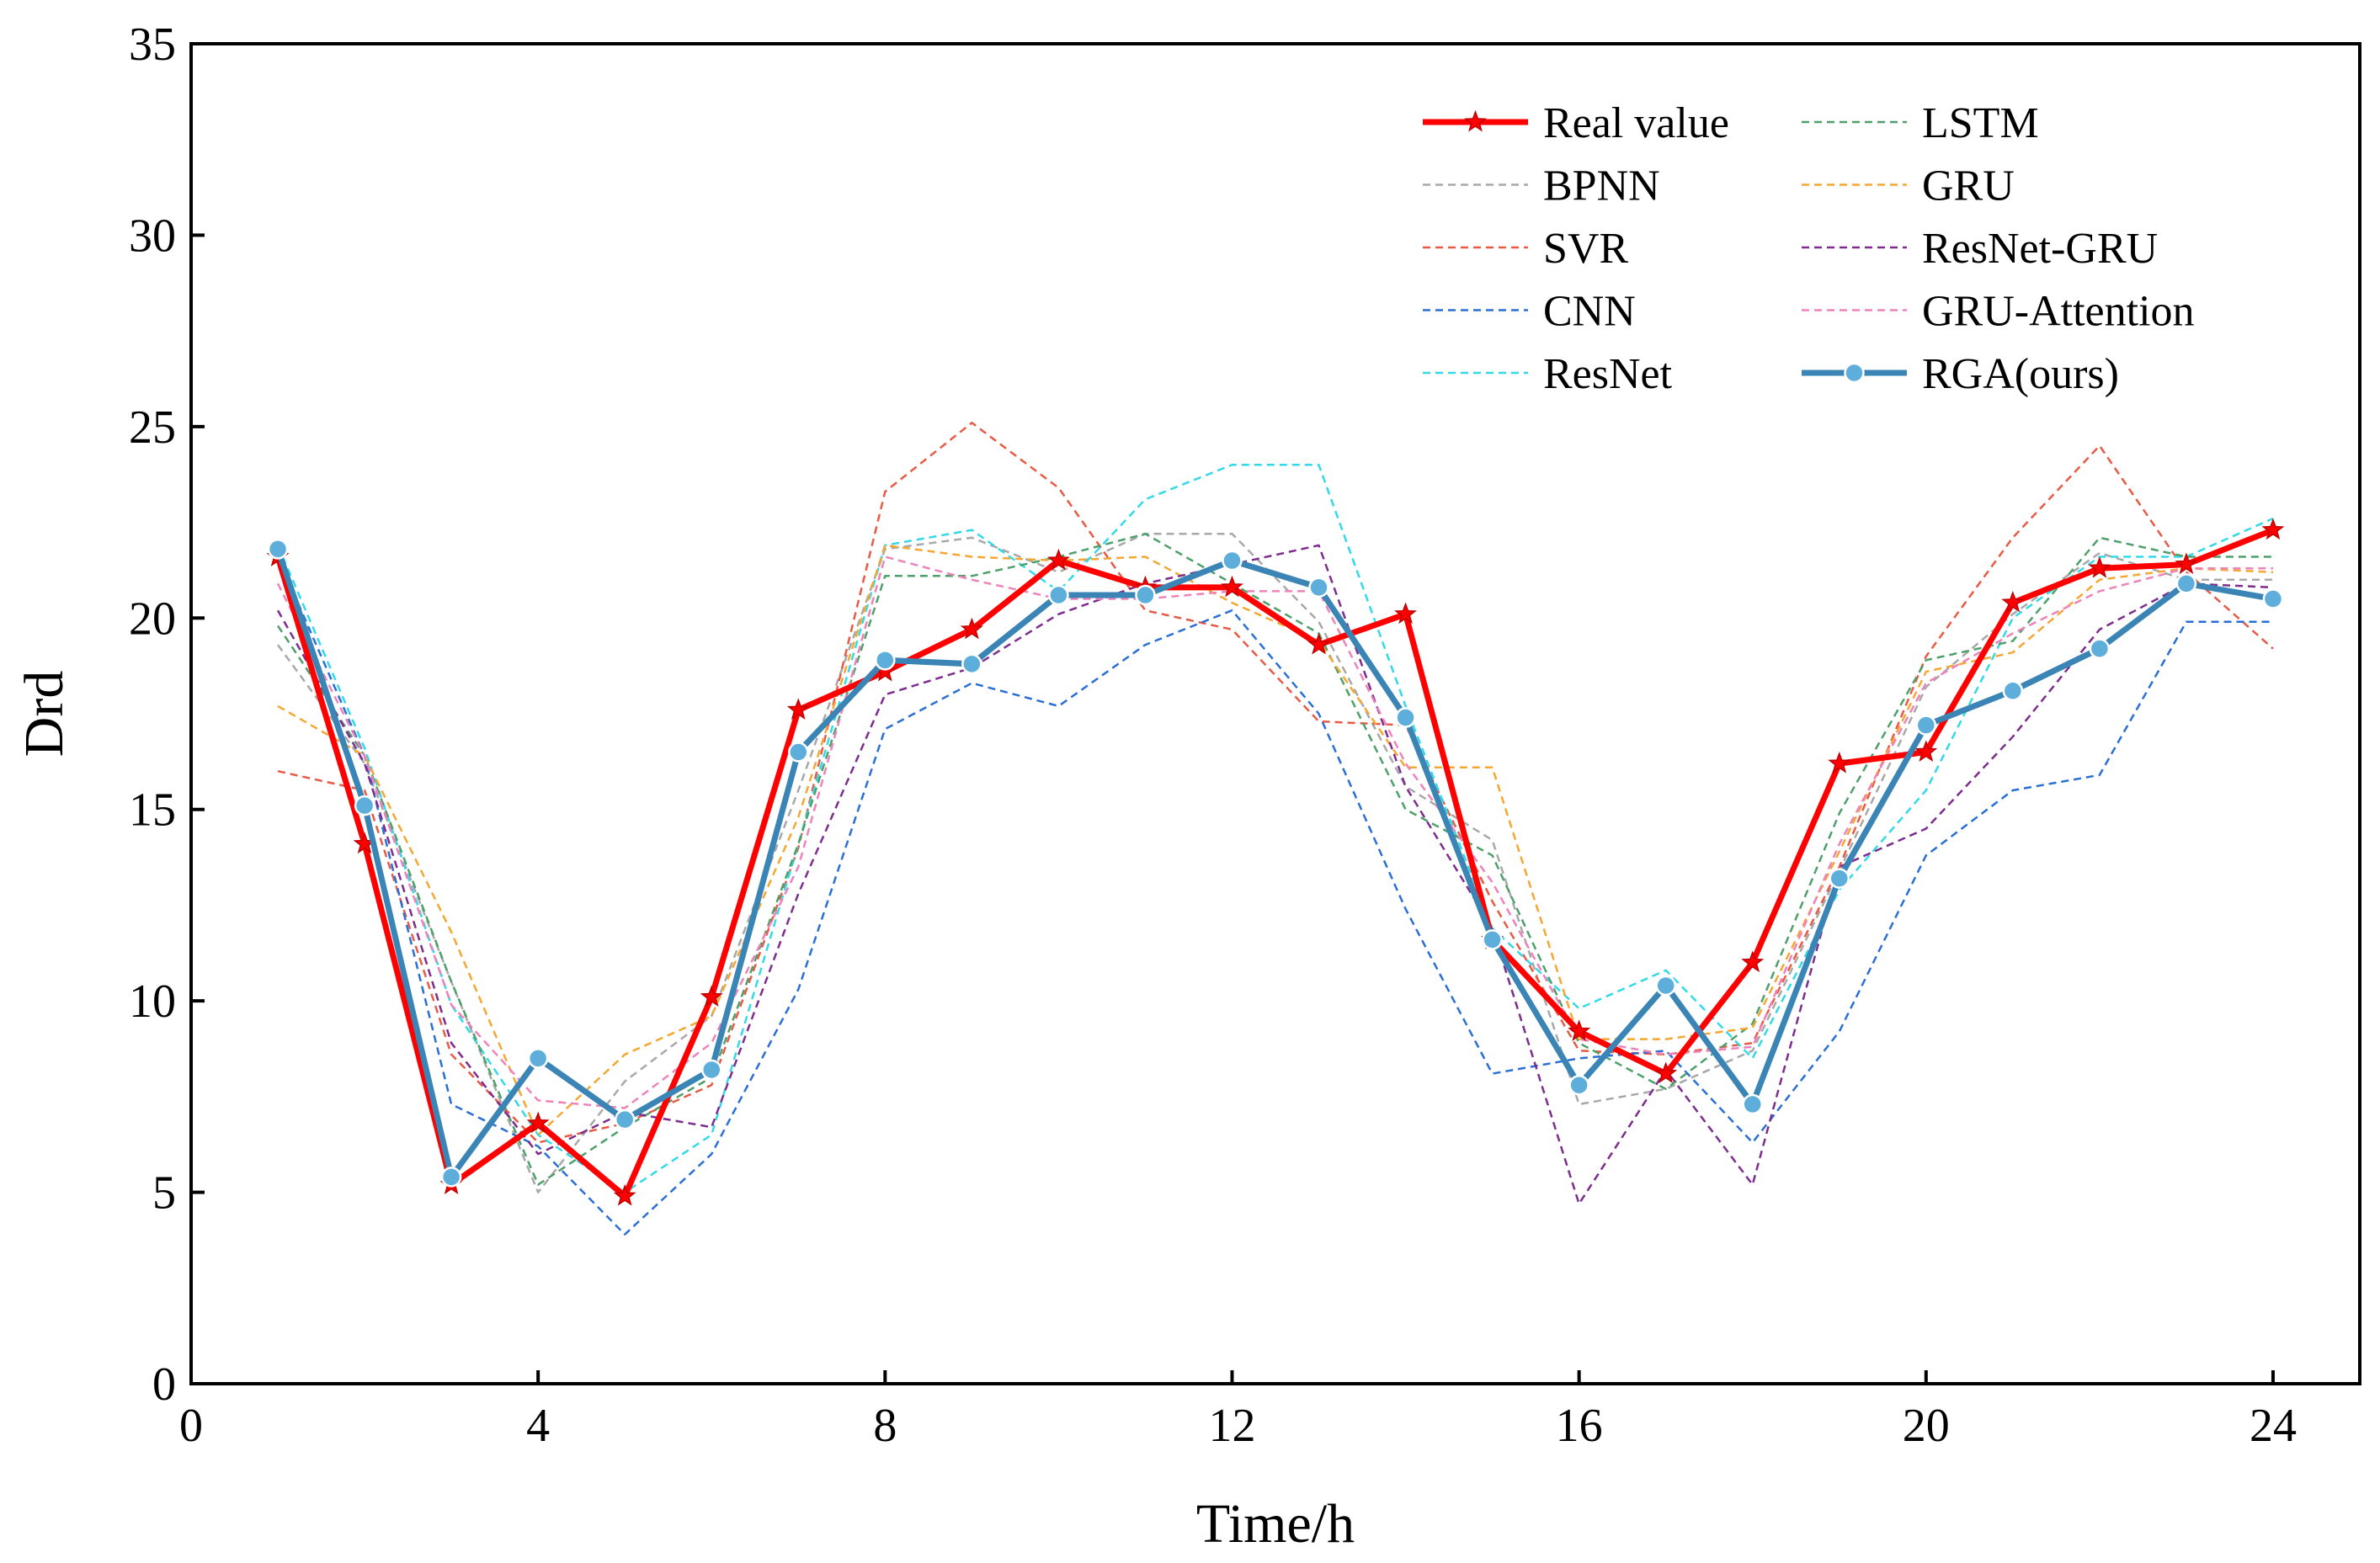  Describe the element at coordinates (1855, 373) in the screenshot. I see `legend-circle-marker` at that location.